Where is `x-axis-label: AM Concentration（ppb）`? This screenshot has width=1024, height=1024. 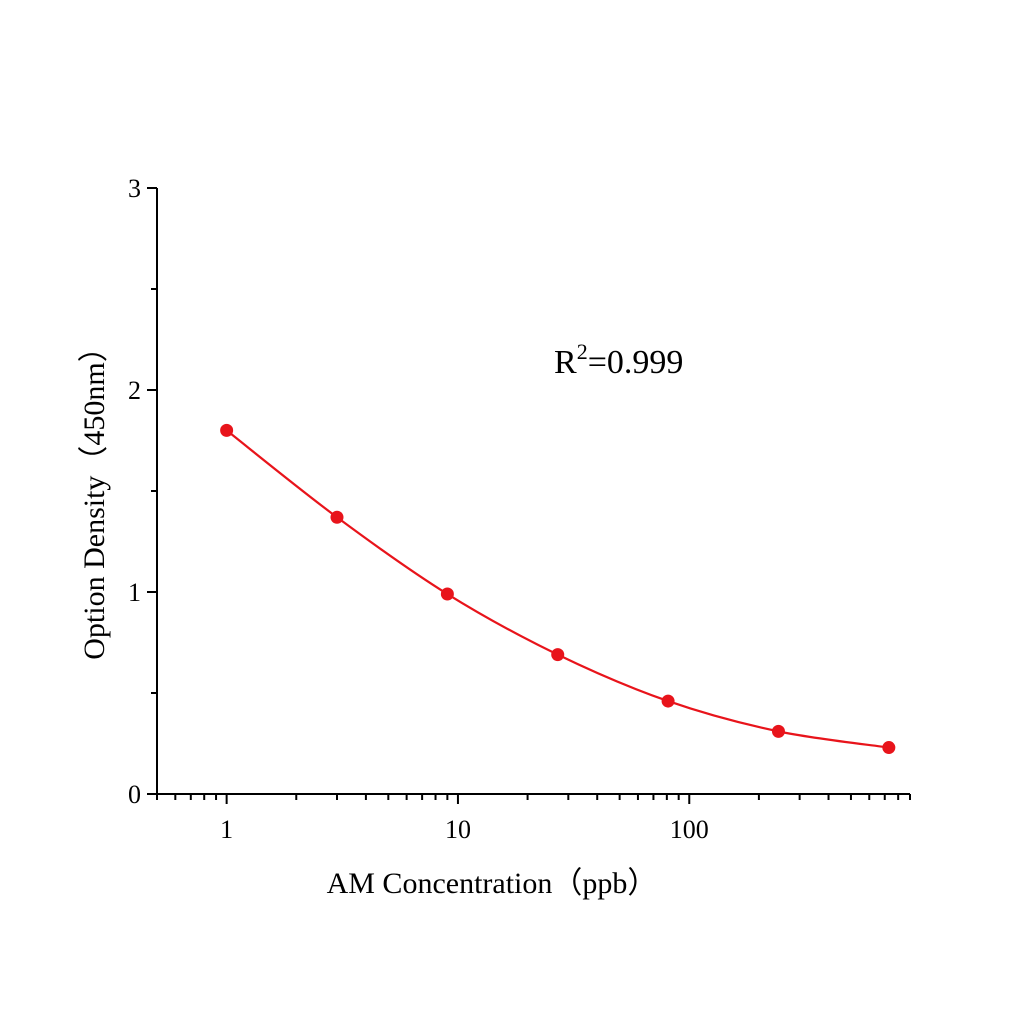
x-axis-label: AM Concentration（ppb） is located at coordinates (492, 883).